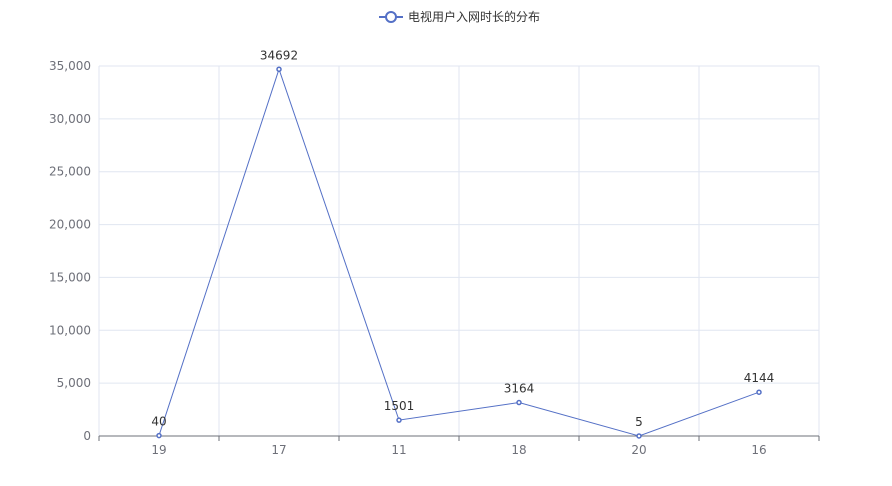 The height and width of the screenshot is (486, 892). I want to click on data-label: 3164, so click(519, 389).